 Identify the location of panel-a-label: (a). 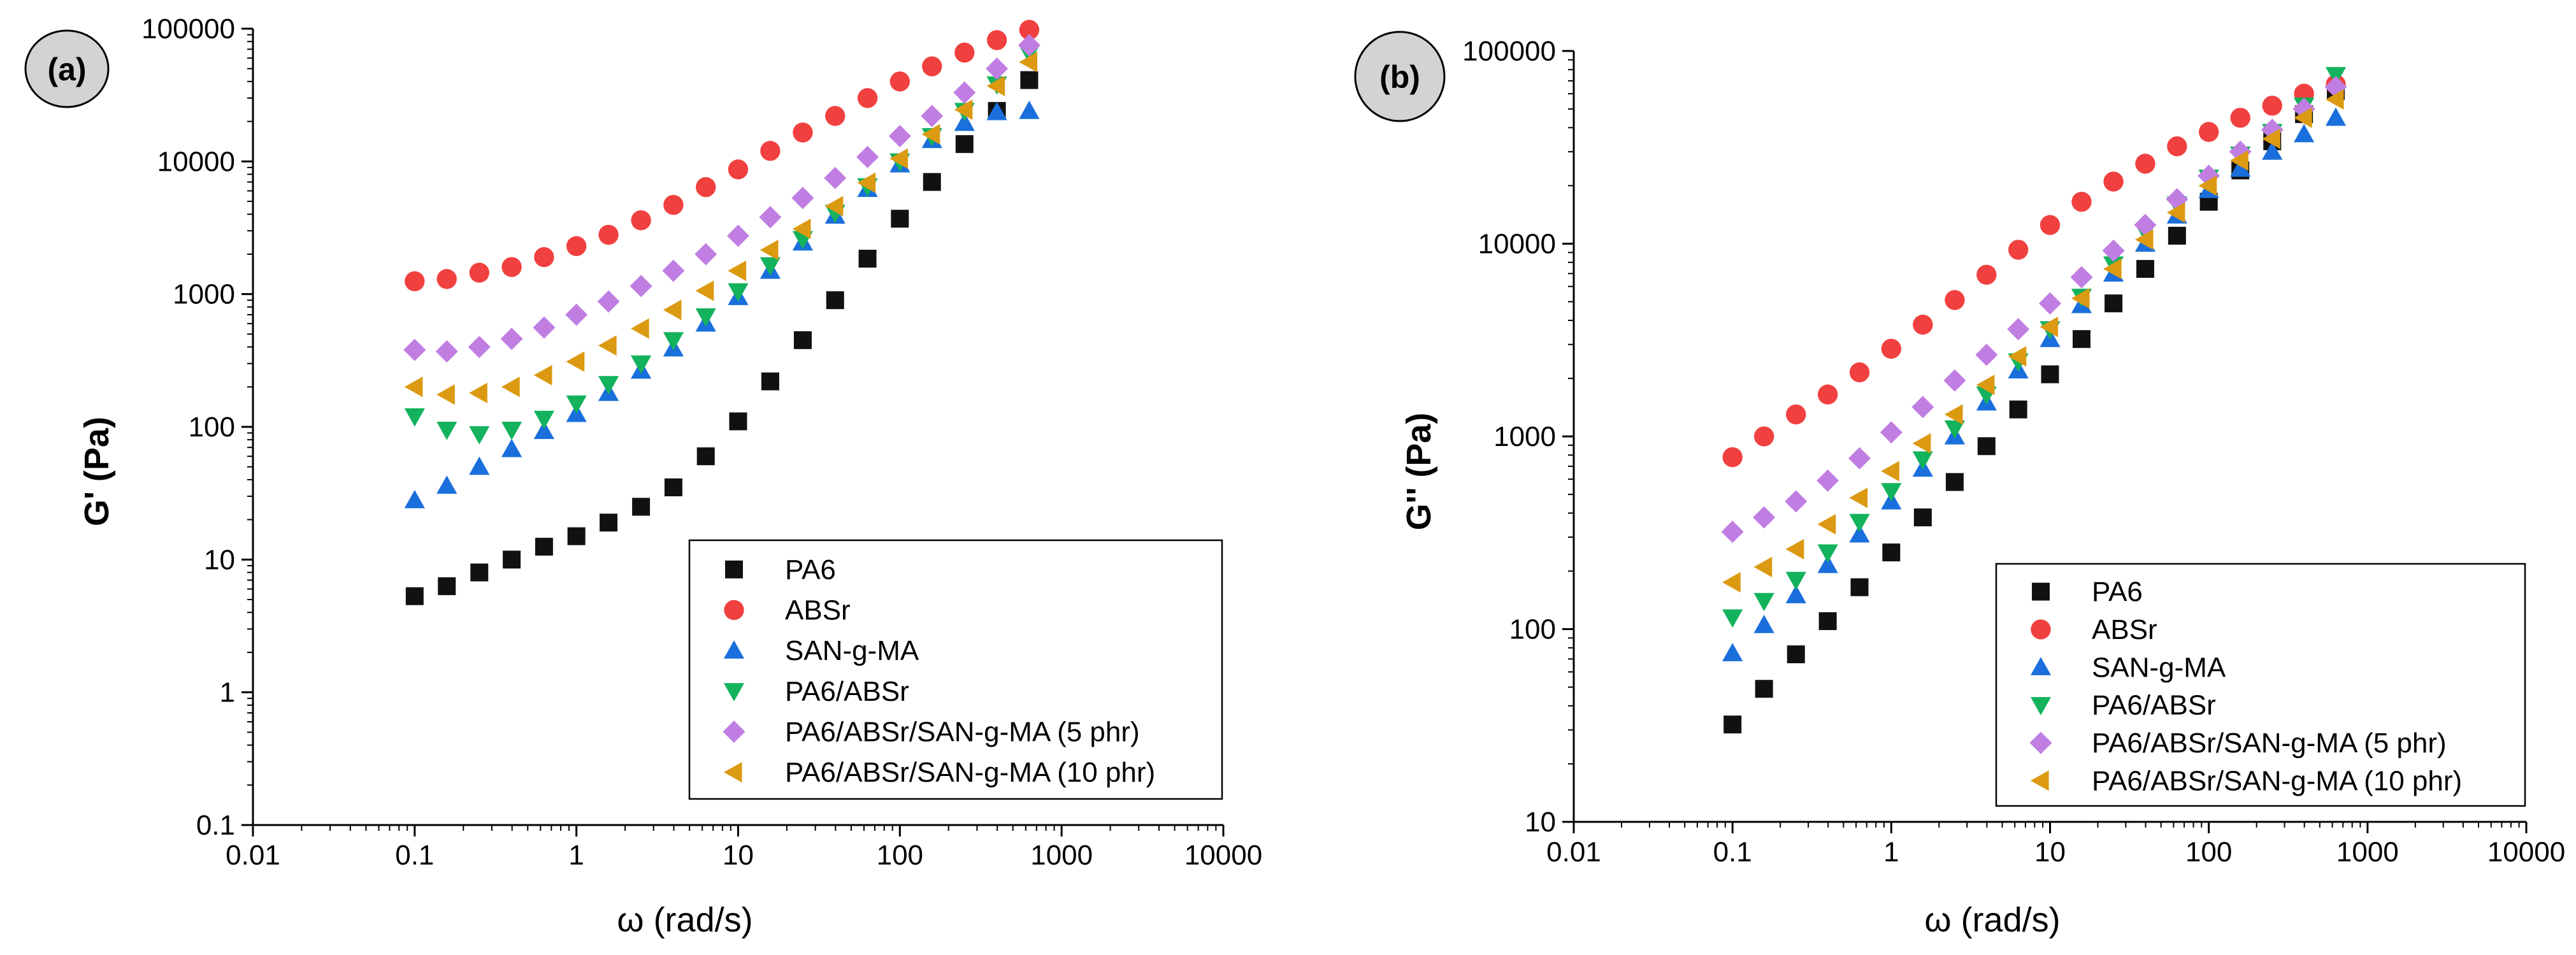
(66, 69).